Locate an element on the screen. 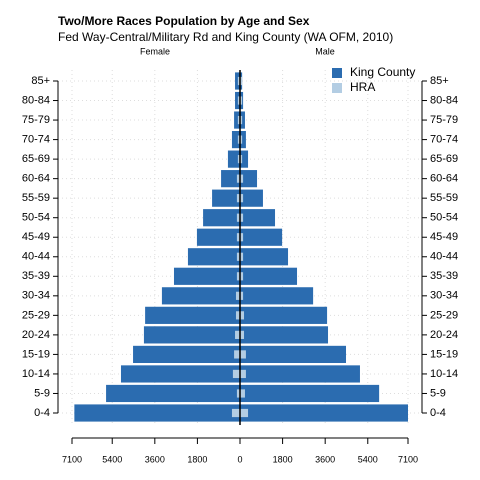 Image resolution: width=480 pixels, height=480 pixels. y-tick-label: 75-79 is located at coordinates (36, 120).